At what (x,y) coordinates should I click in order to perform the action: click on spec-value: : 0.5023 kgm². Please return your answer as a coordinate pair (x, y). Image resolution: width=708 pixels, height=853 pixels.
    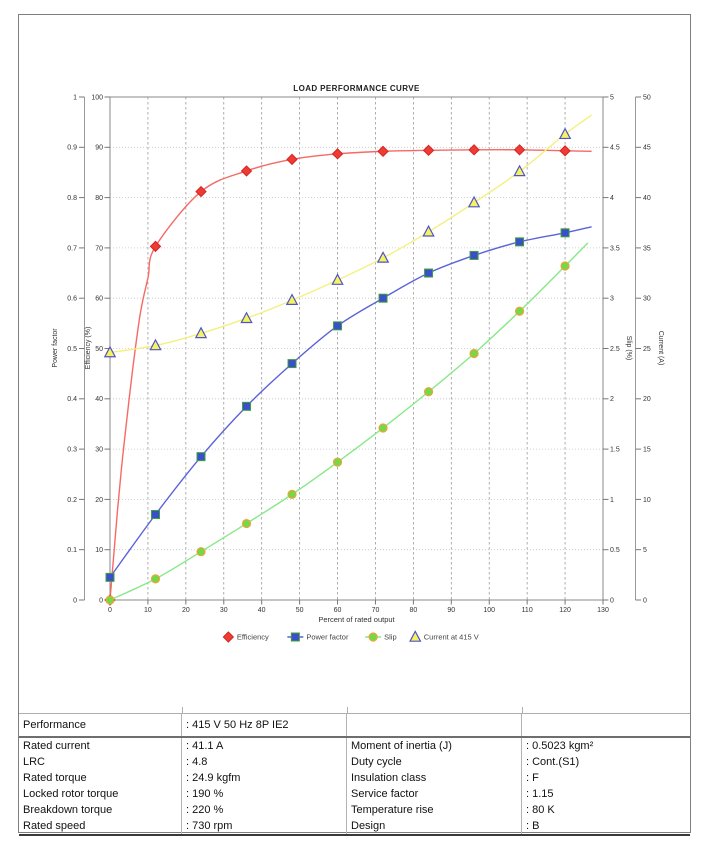
    Looking at the image, I should click on (560, 746).